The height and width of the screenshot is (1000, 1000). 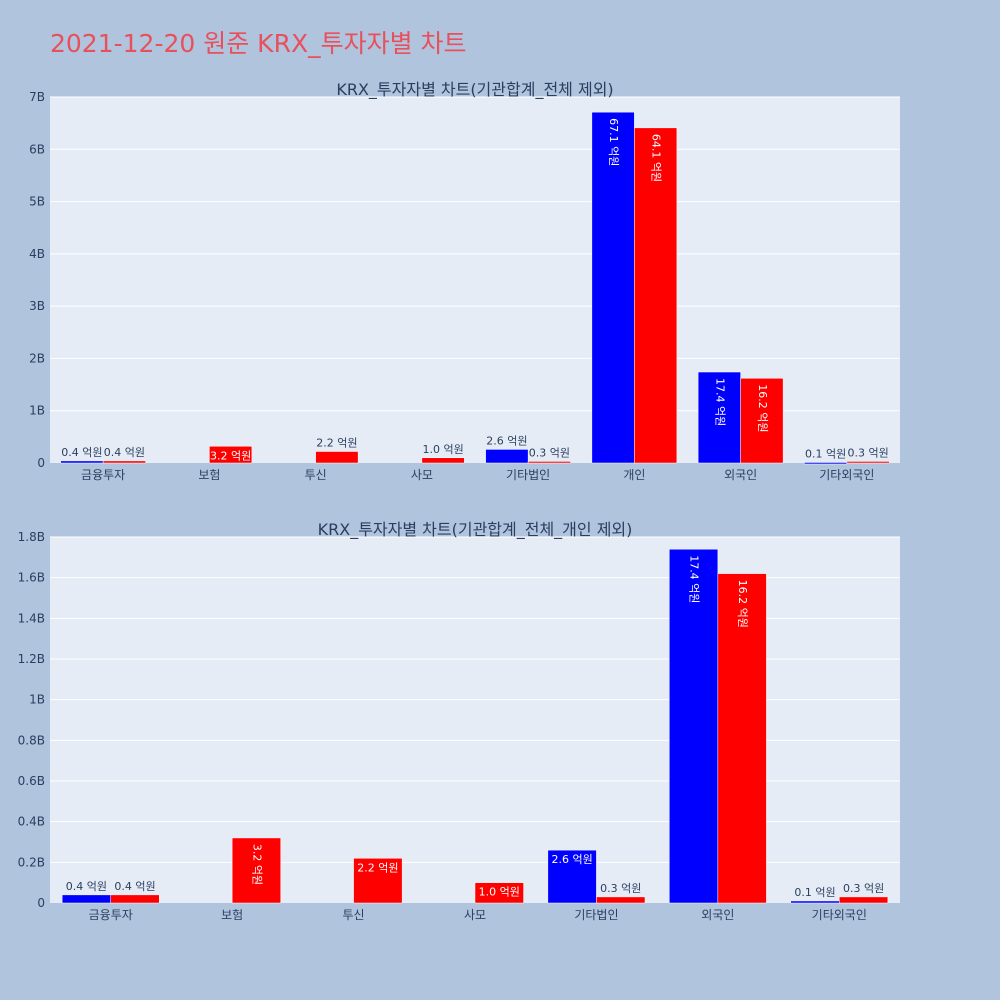 What do you see at coordinates (31, 862) in the screenshot?
I see `y-tick-label: 0.2B` at bounding box center [31, 862].